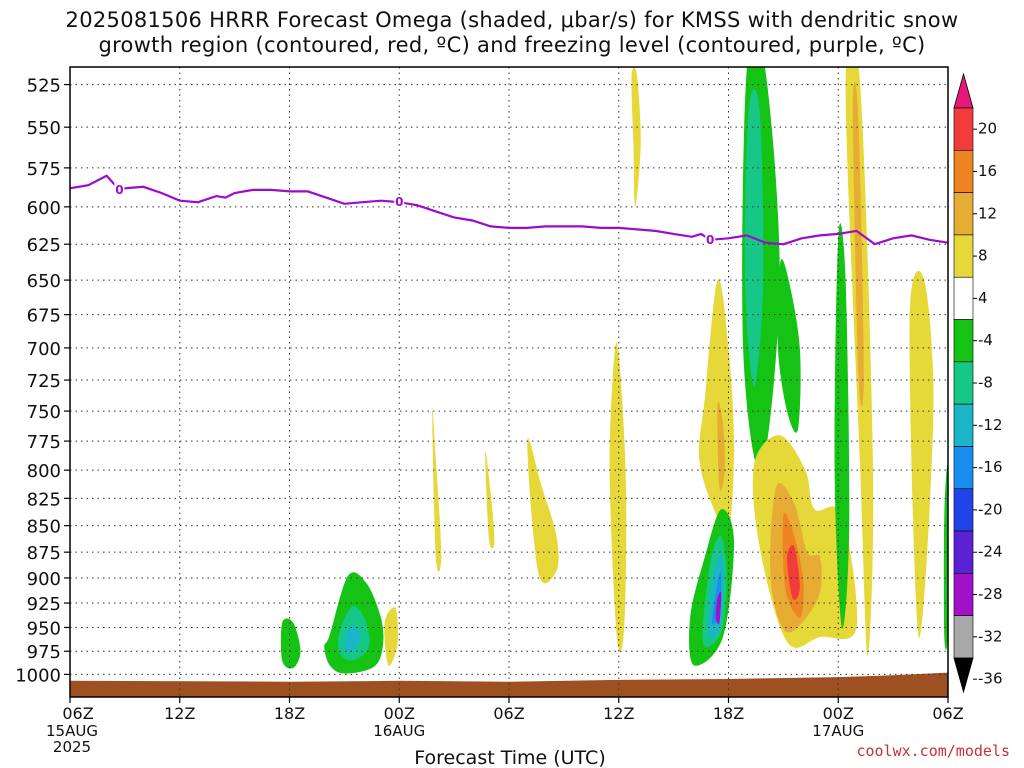  I want to click on freezing-level-line, so click(509, 210).